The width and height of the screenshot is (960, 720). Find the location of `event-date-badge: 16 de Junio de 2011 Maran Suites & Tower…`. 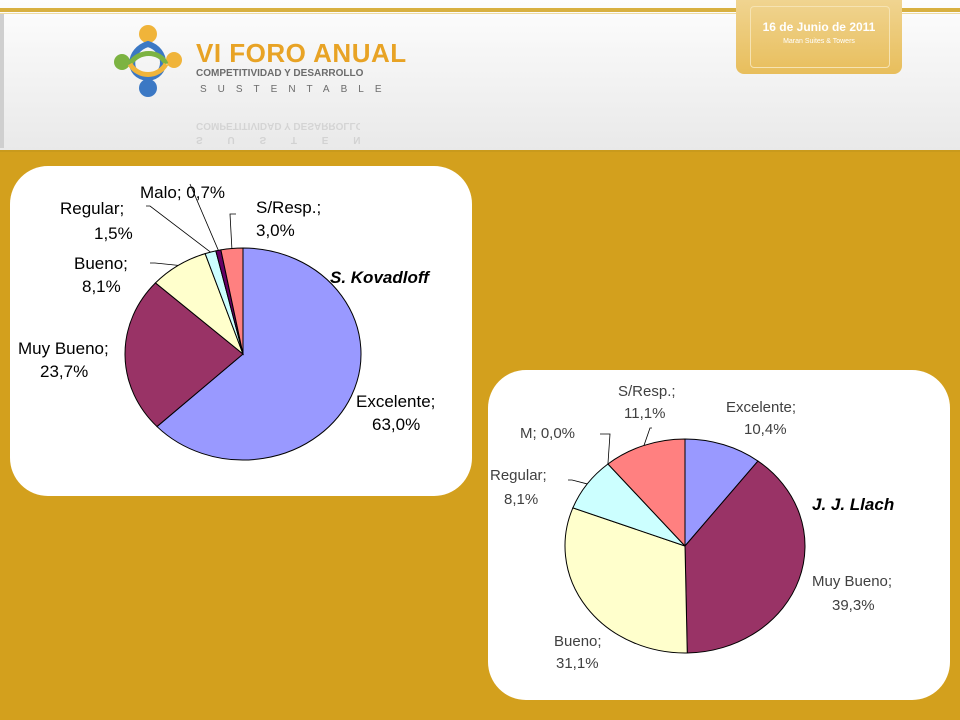

event-date-badge: 16 de Junio de 2011 Maran Suites & Tower… is located at coordinates (819, 37).